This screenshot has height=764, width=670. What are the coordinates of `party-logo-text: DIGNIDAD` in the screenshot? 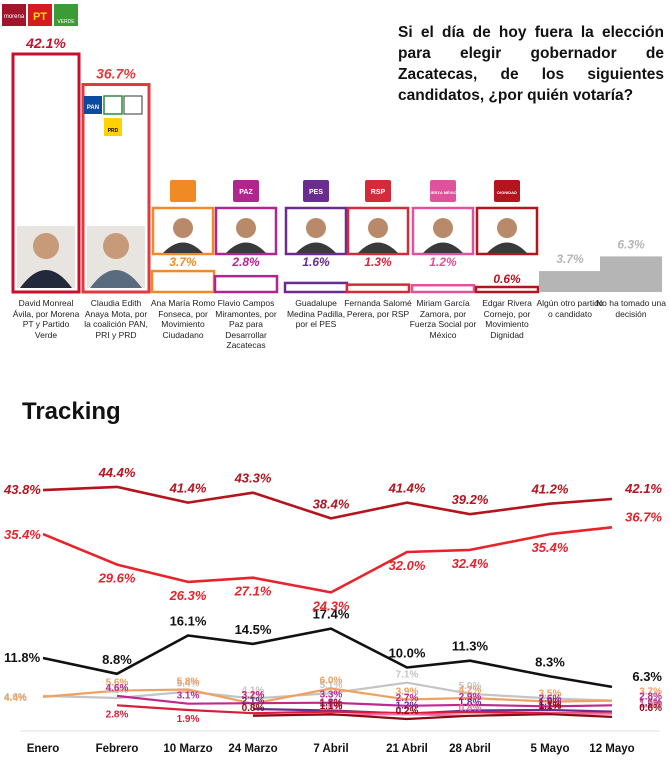 It's located at (507, 192).